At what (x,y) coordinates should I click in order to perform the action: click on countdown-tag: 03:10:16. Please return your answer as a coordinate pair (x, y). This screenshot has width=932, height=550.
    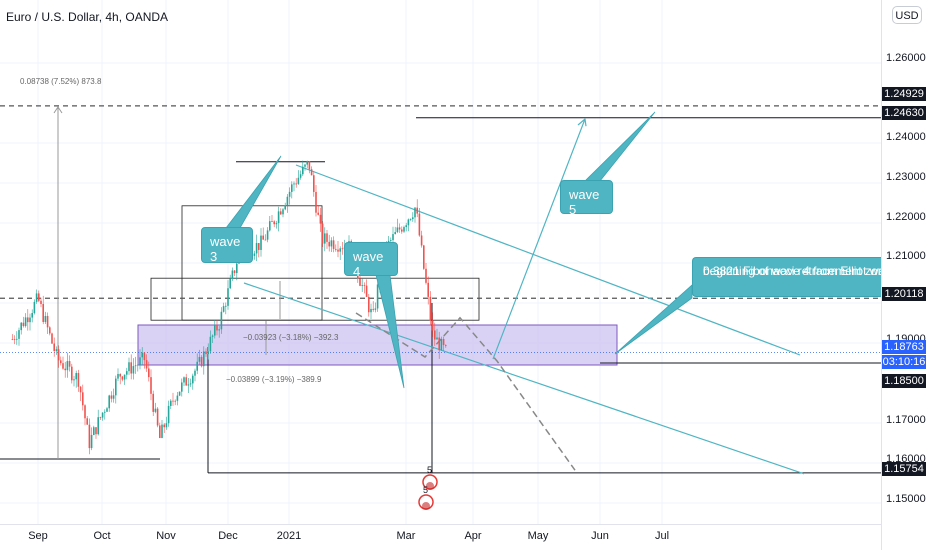
    Looking at the image, I should click on (904, 362).